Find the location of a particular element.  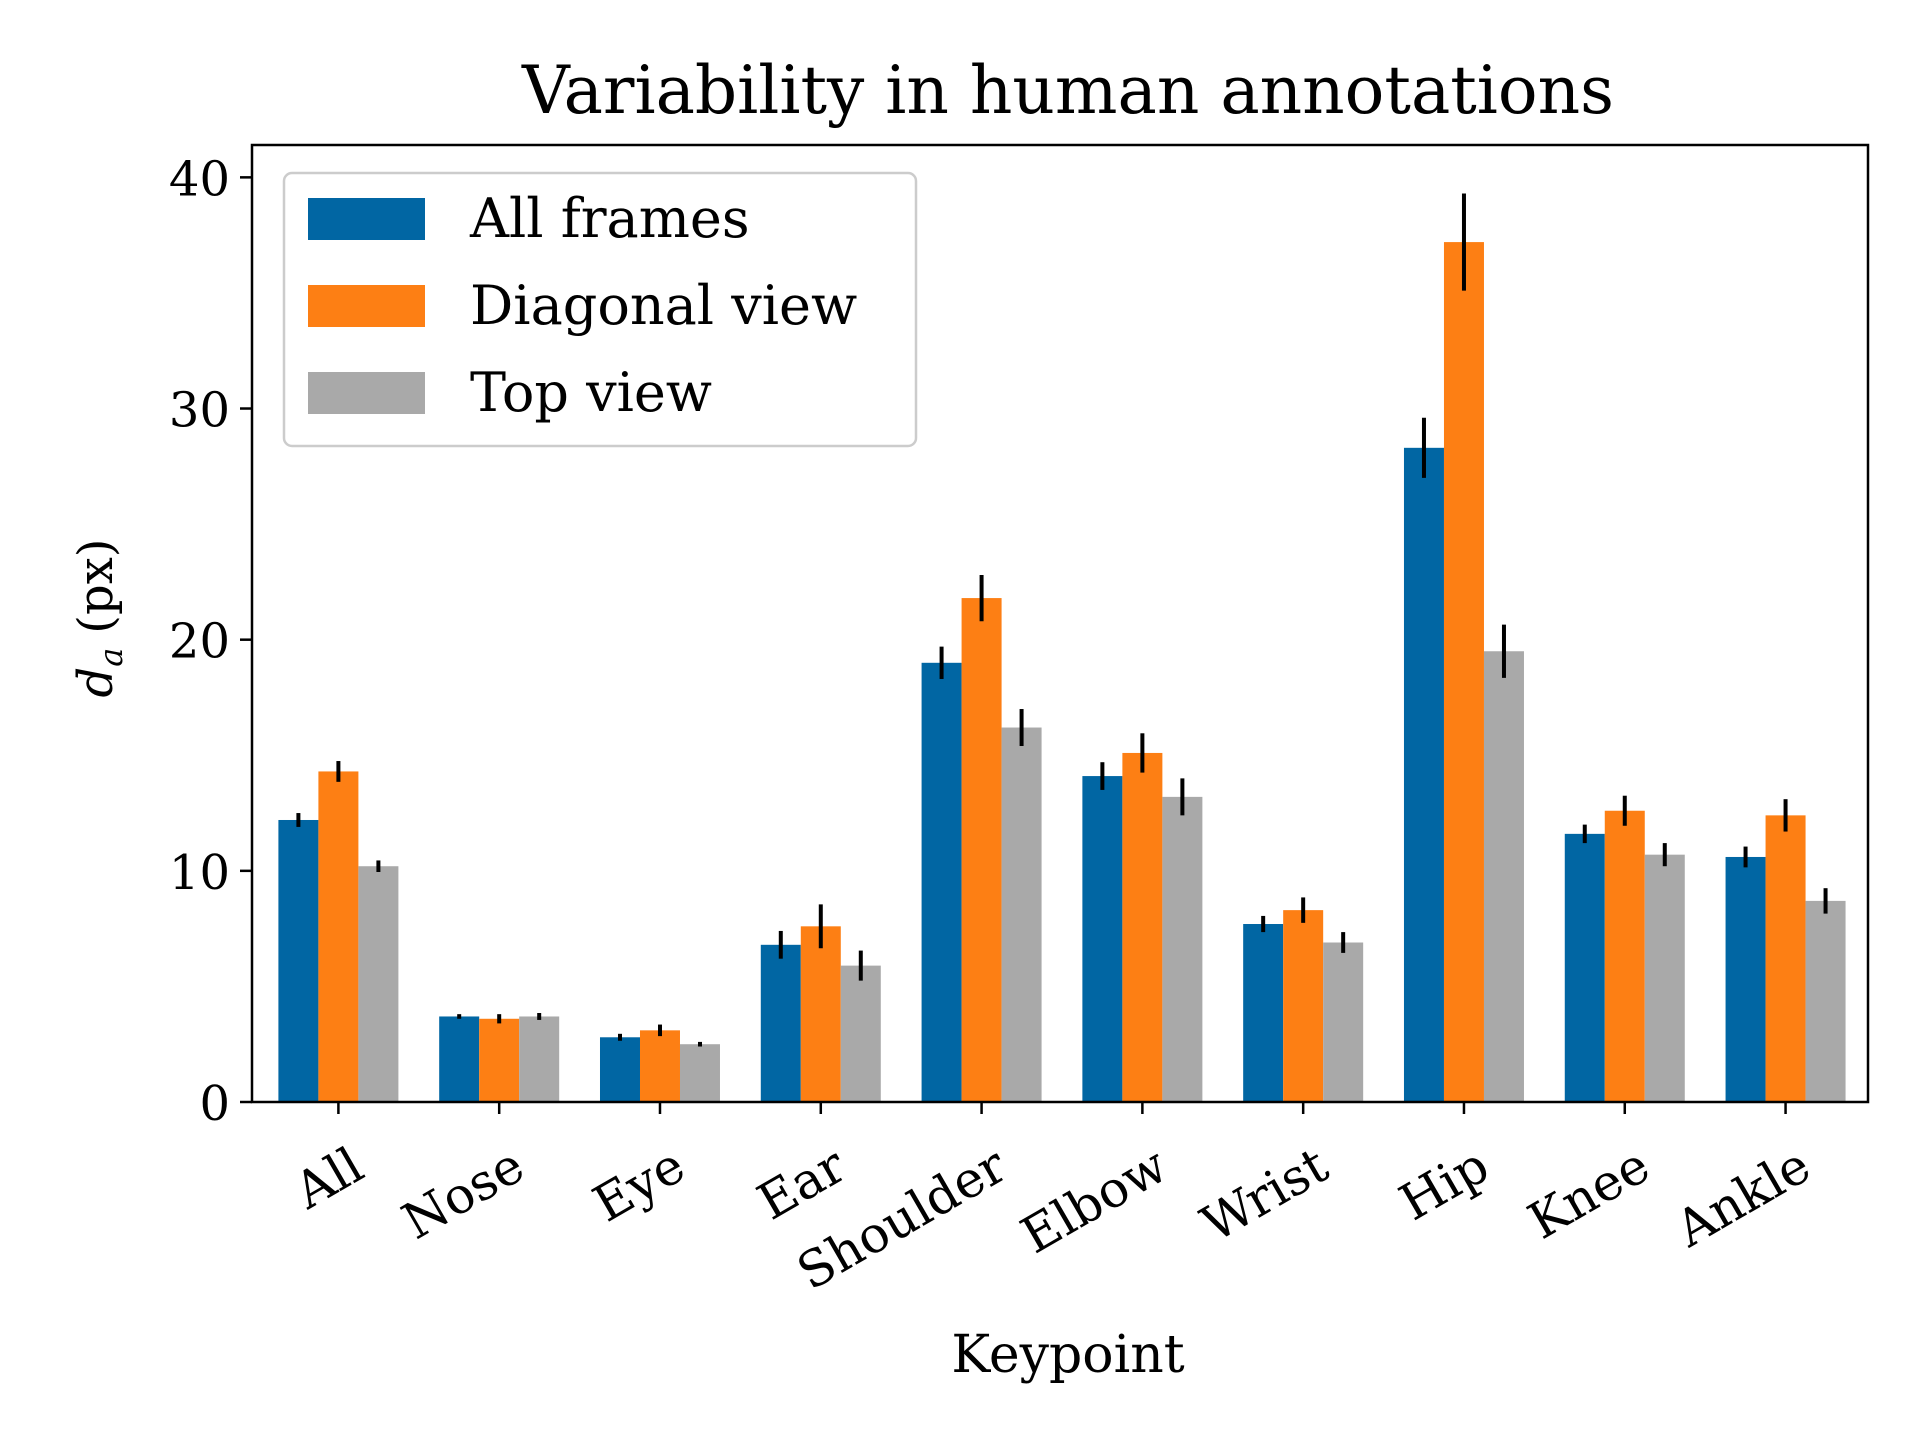

x-axis-label: Keypoint is located at coordinates (1067, 1355).